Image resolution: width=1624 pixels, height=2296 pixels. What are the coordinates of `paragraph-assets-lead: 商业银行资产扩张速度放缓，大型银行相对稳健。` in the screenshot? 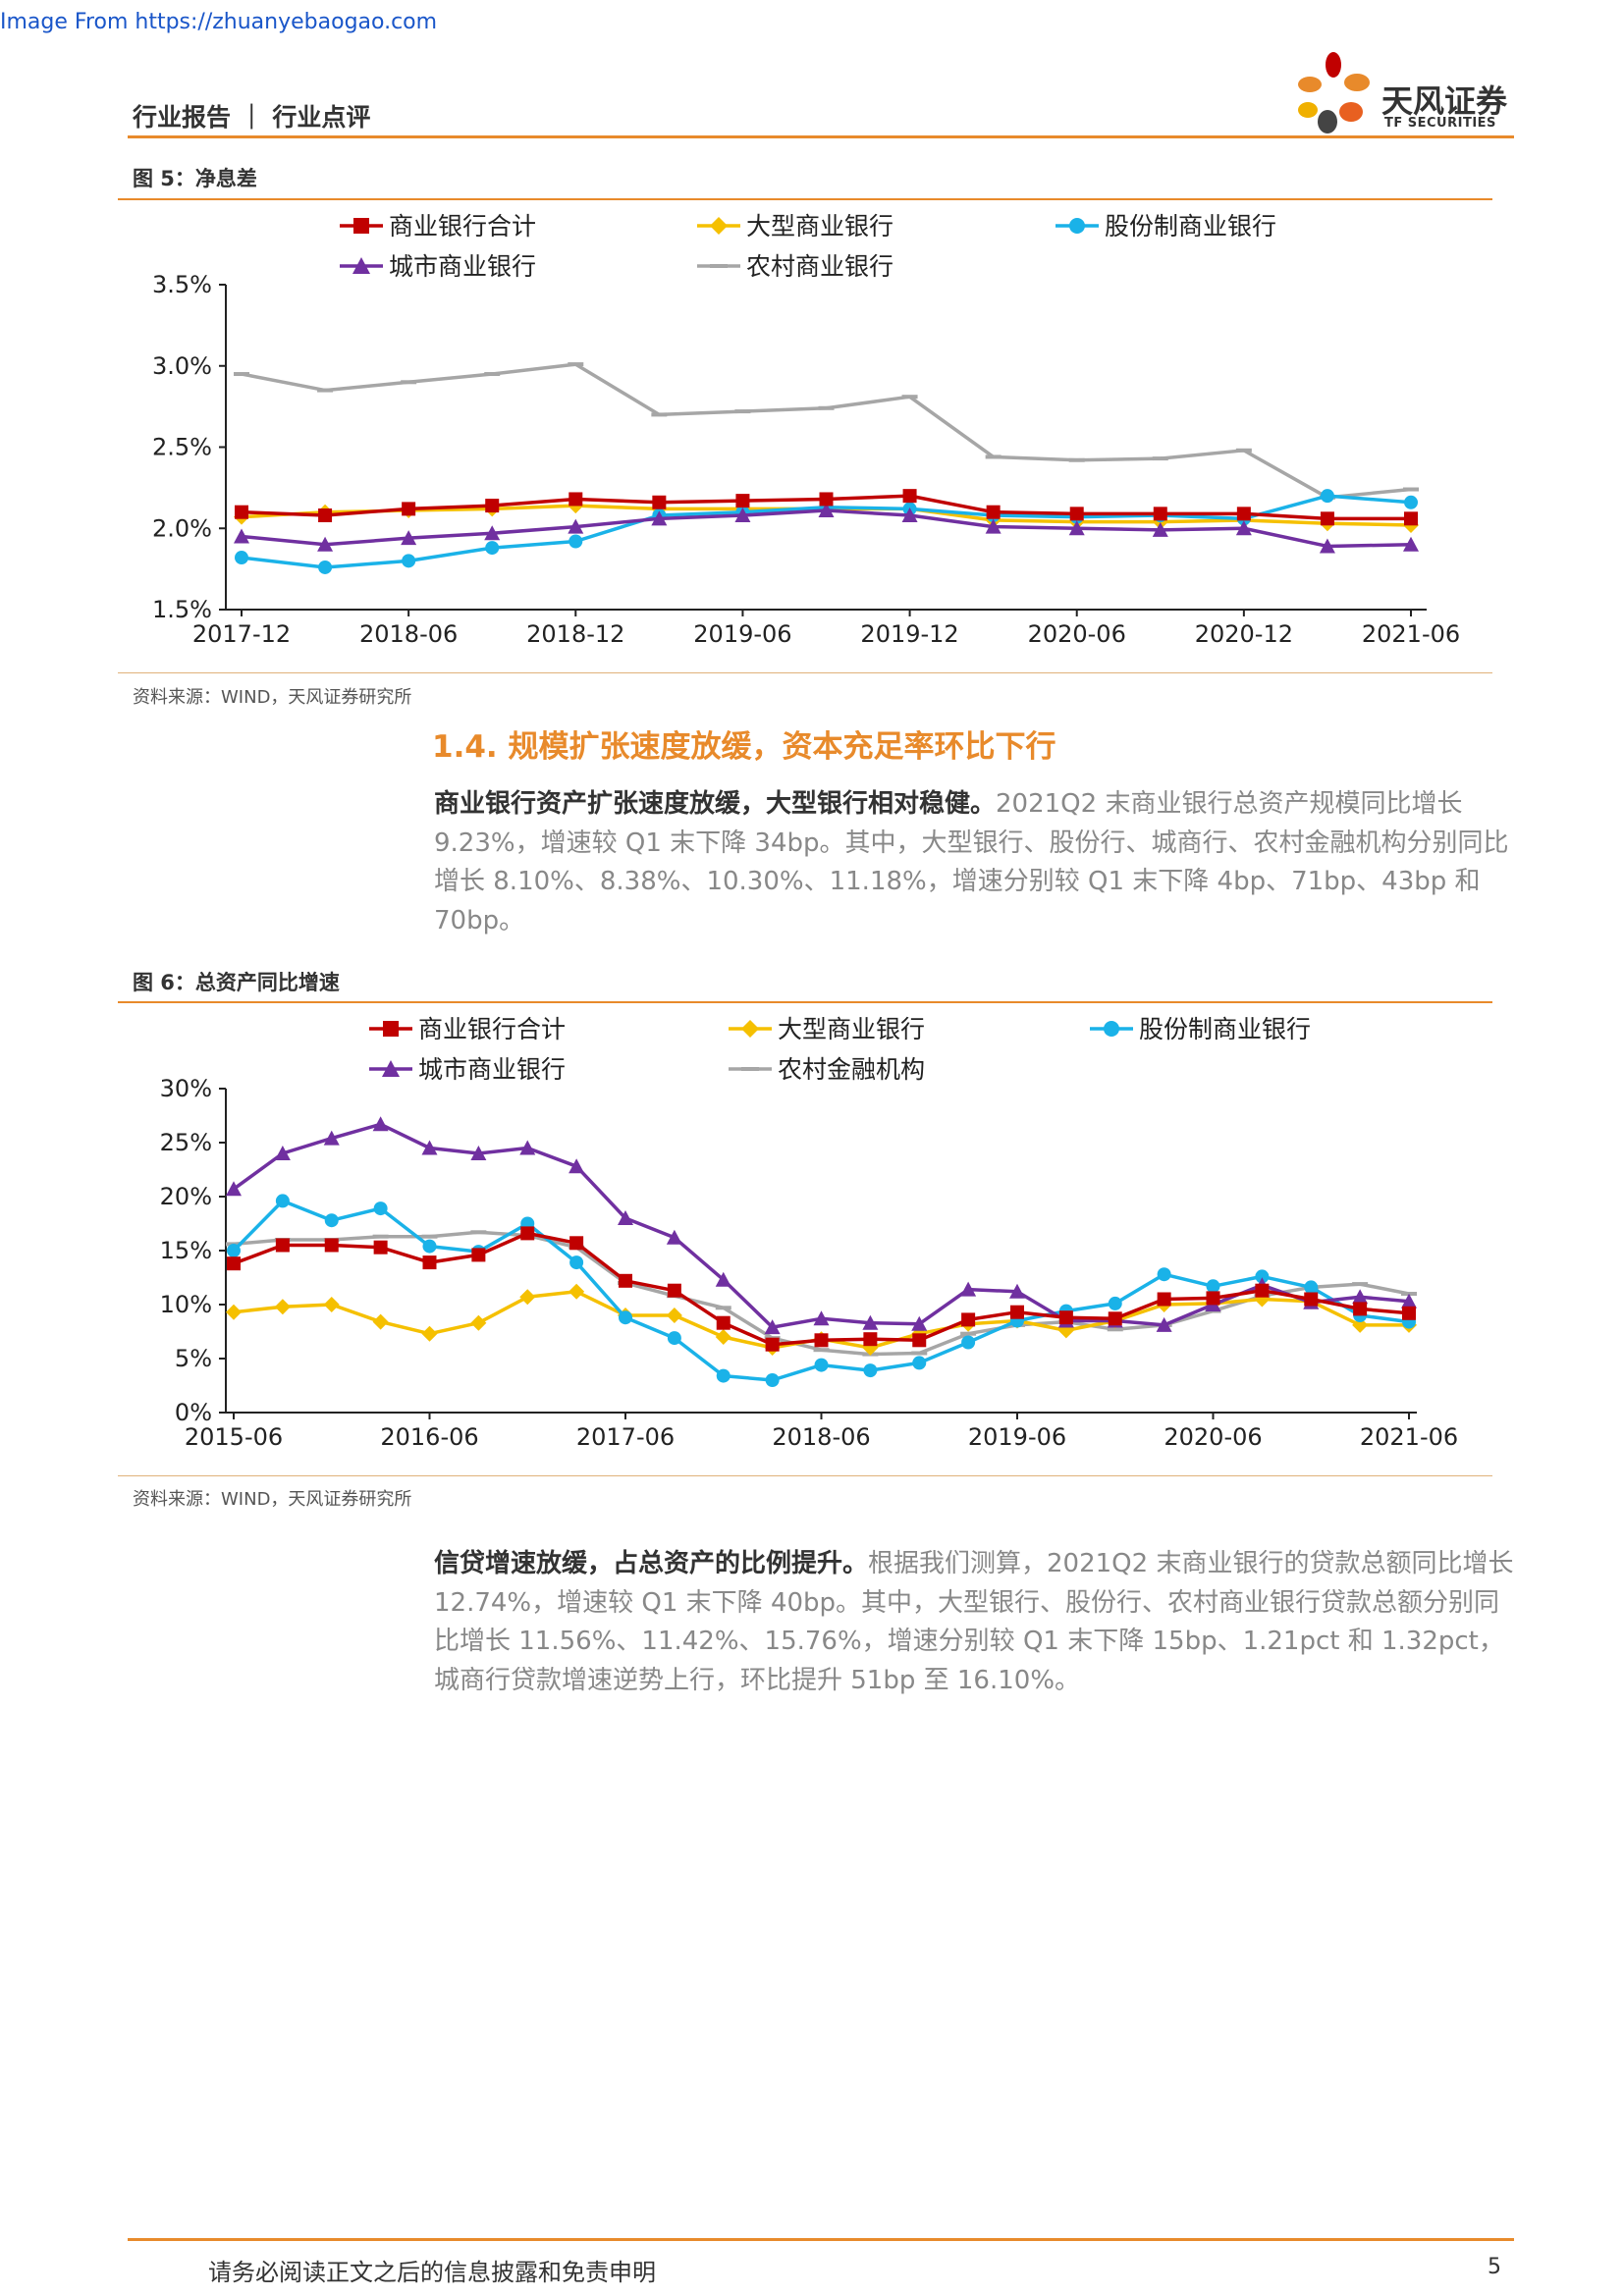 It's located at (715, 804).